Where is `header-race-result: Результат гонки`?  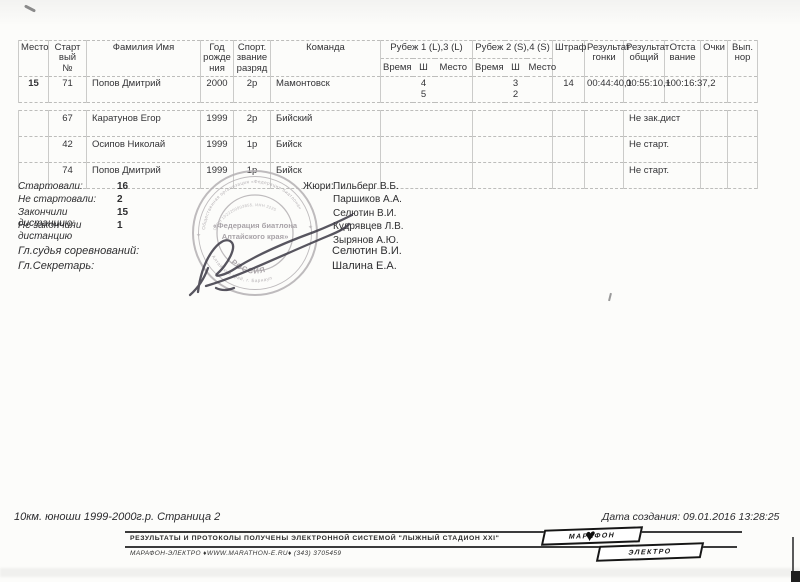
header-race-result: Результат гонки is located at coordinates (607, 58).